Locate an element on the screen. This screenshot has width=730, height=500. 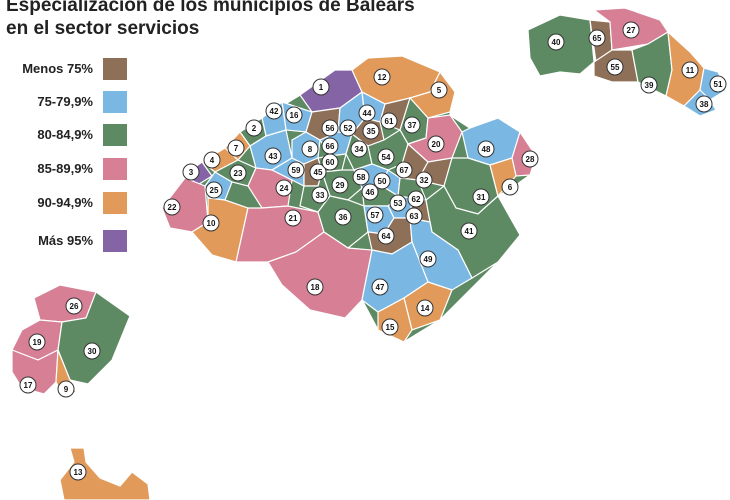
svg-text: 63 is located at coordinates (414, 216).